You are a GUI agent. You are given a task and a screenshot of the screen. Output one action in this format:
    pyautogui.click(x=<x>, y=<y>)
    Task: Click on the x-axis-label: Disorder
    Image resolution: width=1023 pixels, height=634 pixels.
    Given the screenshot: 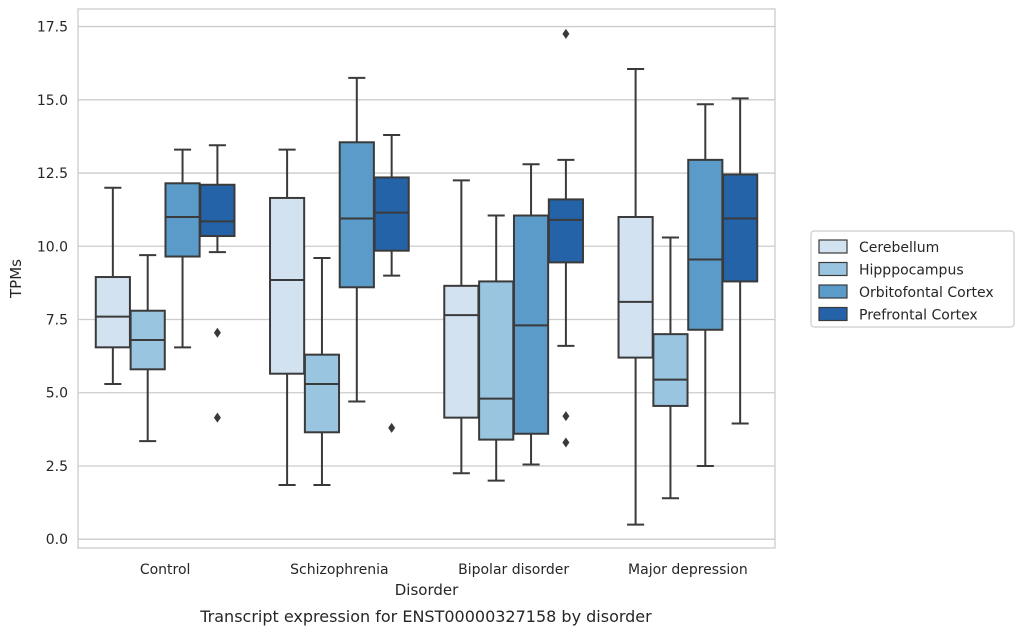 What is the action you would take?
    pyautogui.click(x=427, y=590)
    